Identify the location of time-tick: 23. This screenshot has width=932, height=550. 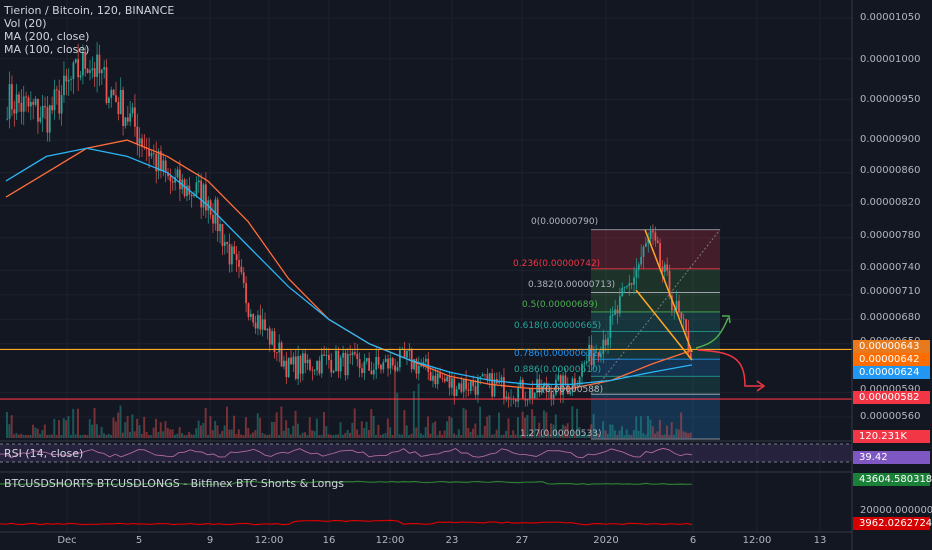
(452, 540).